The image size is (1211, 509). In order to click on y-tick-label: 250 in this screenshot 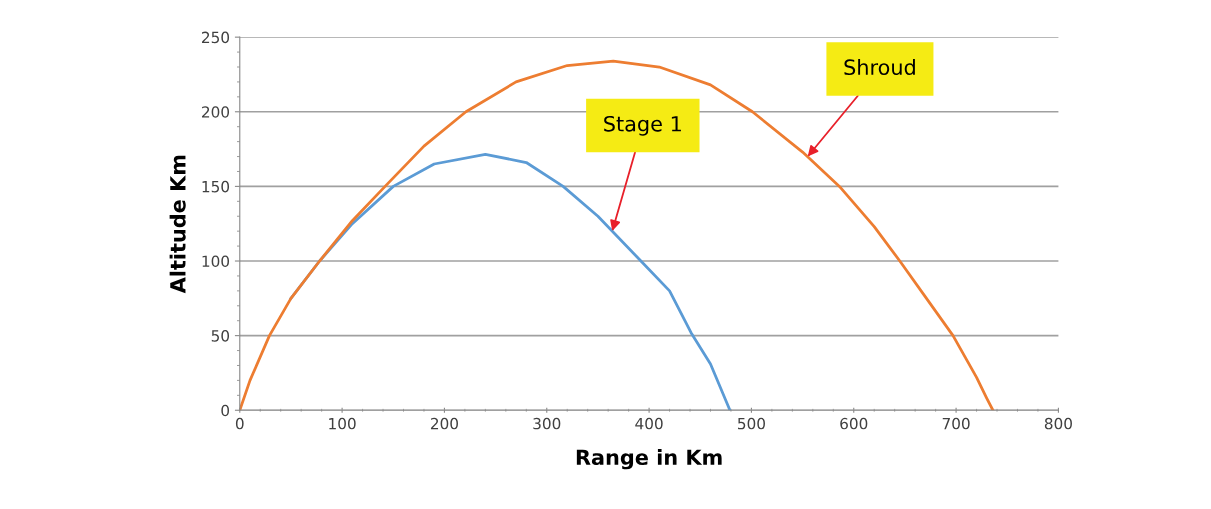, I will do `click(216, 37)`.